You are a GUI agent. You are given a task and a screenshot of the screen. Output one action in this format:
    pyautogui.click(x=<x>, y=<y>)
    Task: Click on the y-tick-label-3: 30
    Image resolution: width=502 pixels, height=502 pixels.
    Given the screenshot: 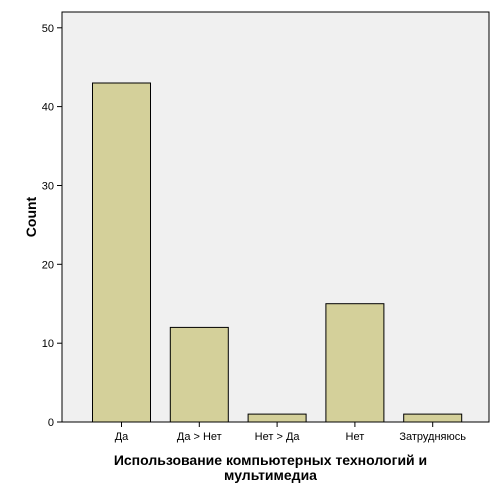 What is the action you would take?
    pyautogui.click(x=48, y=187)
    